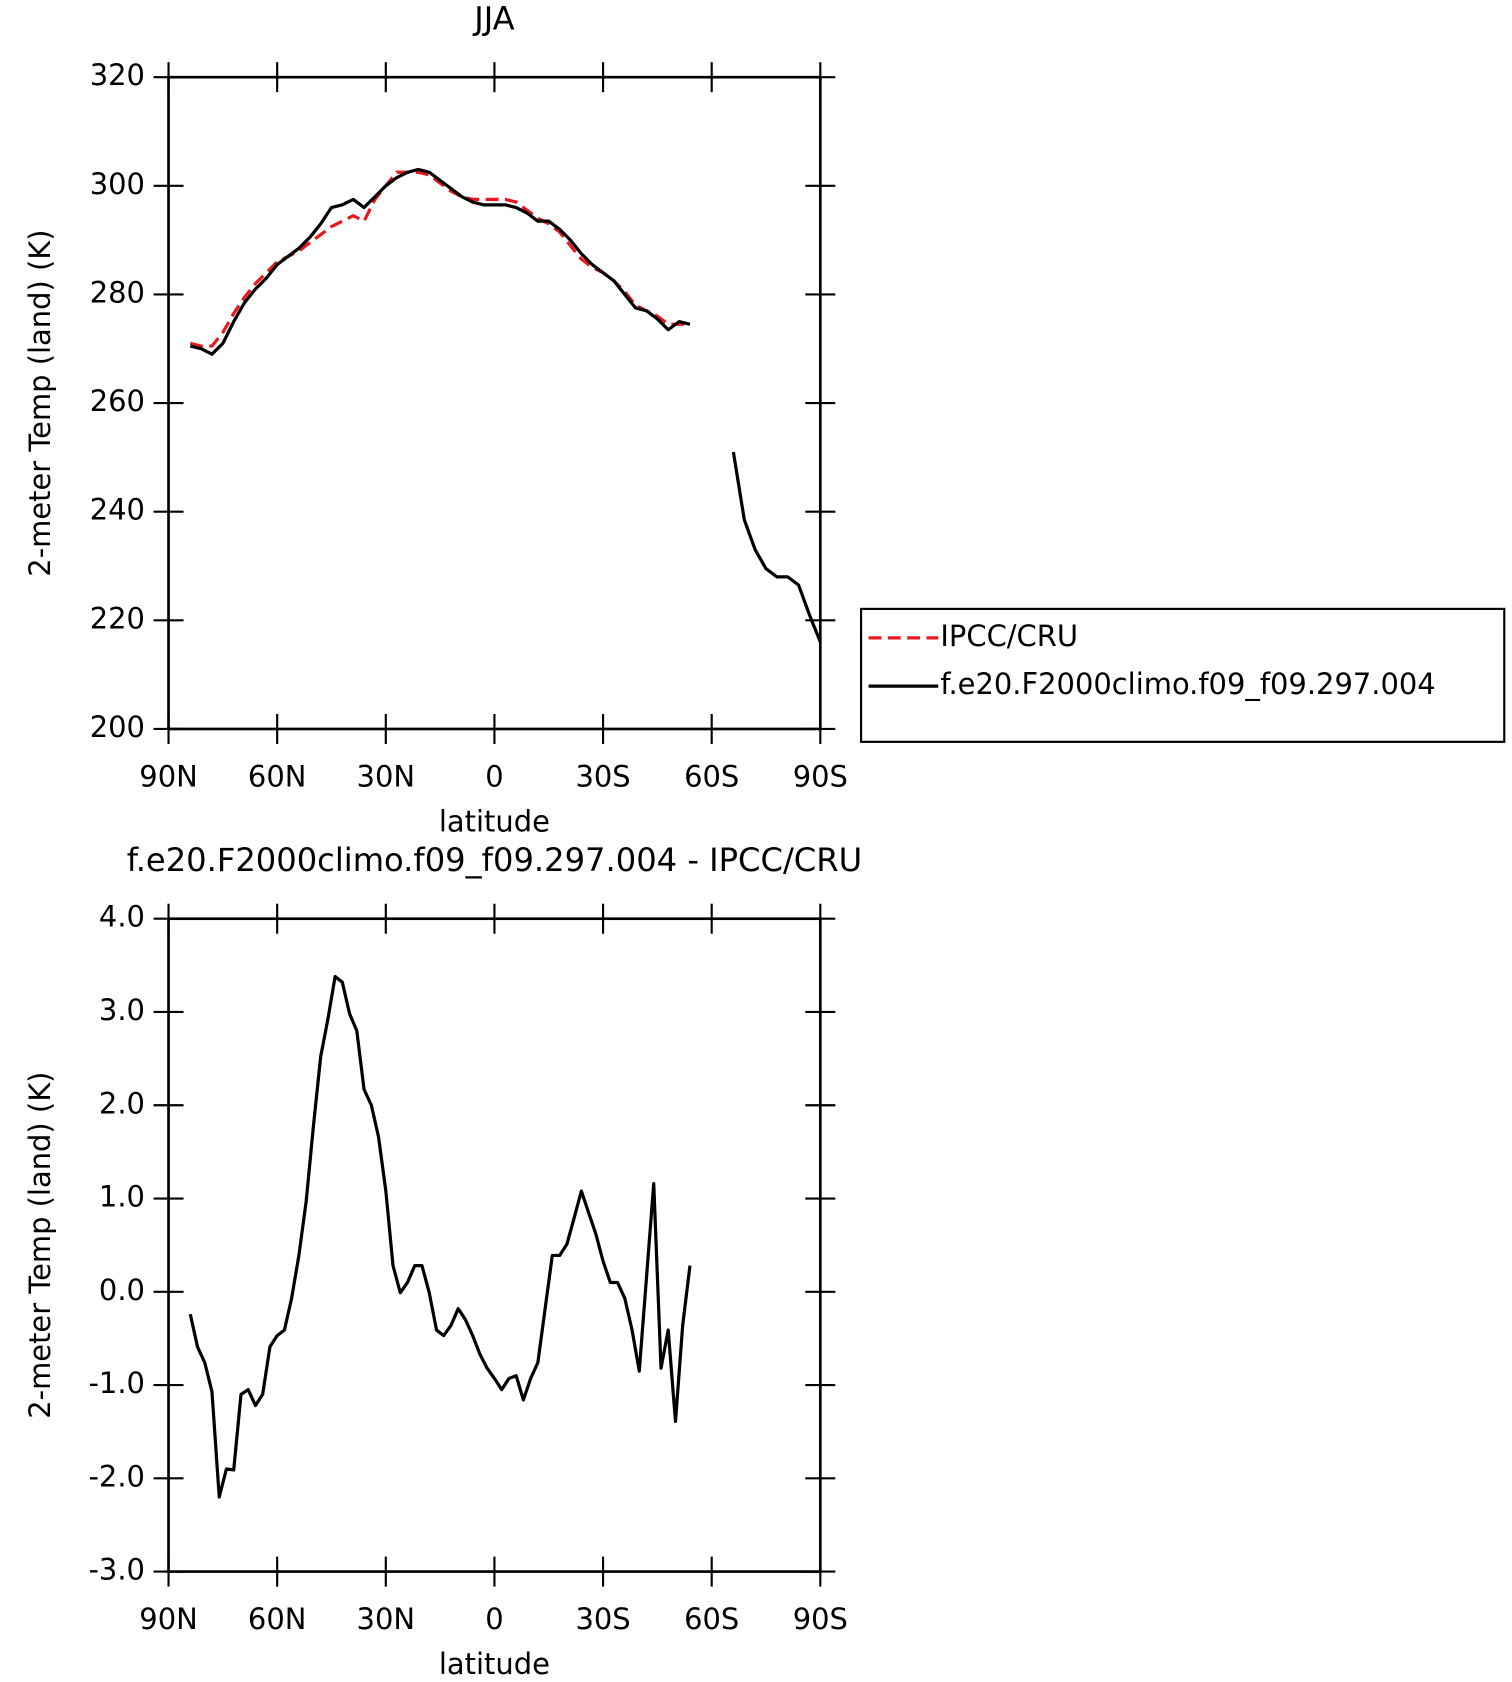 Image resolution: width=1512 pixels, height=1682 pixels. I want to click on legend-label: f.e20.F2000climo.f09_f09.297.004, so click(1187, 684).